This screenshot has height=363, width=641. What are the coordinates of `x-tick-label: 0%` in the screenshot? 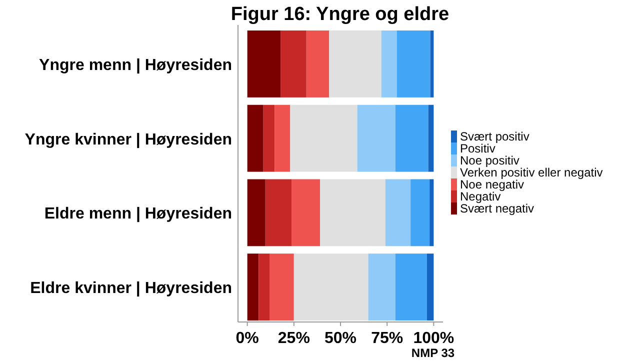 It's located at (247, 338).